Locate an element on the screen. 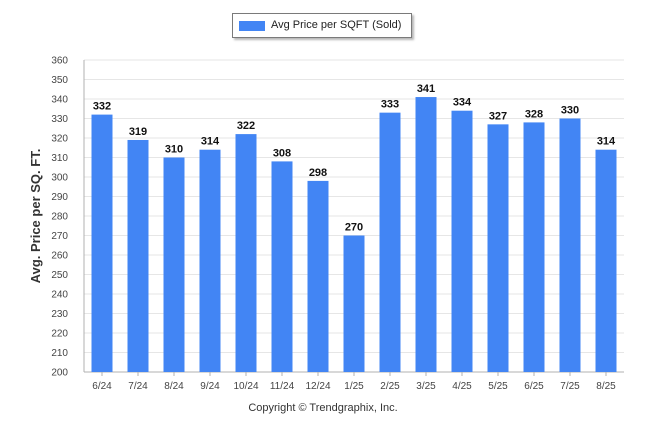 The height and width of the screenshot is (434, 646). data-label: 333 is located at coordinates (390, 105).